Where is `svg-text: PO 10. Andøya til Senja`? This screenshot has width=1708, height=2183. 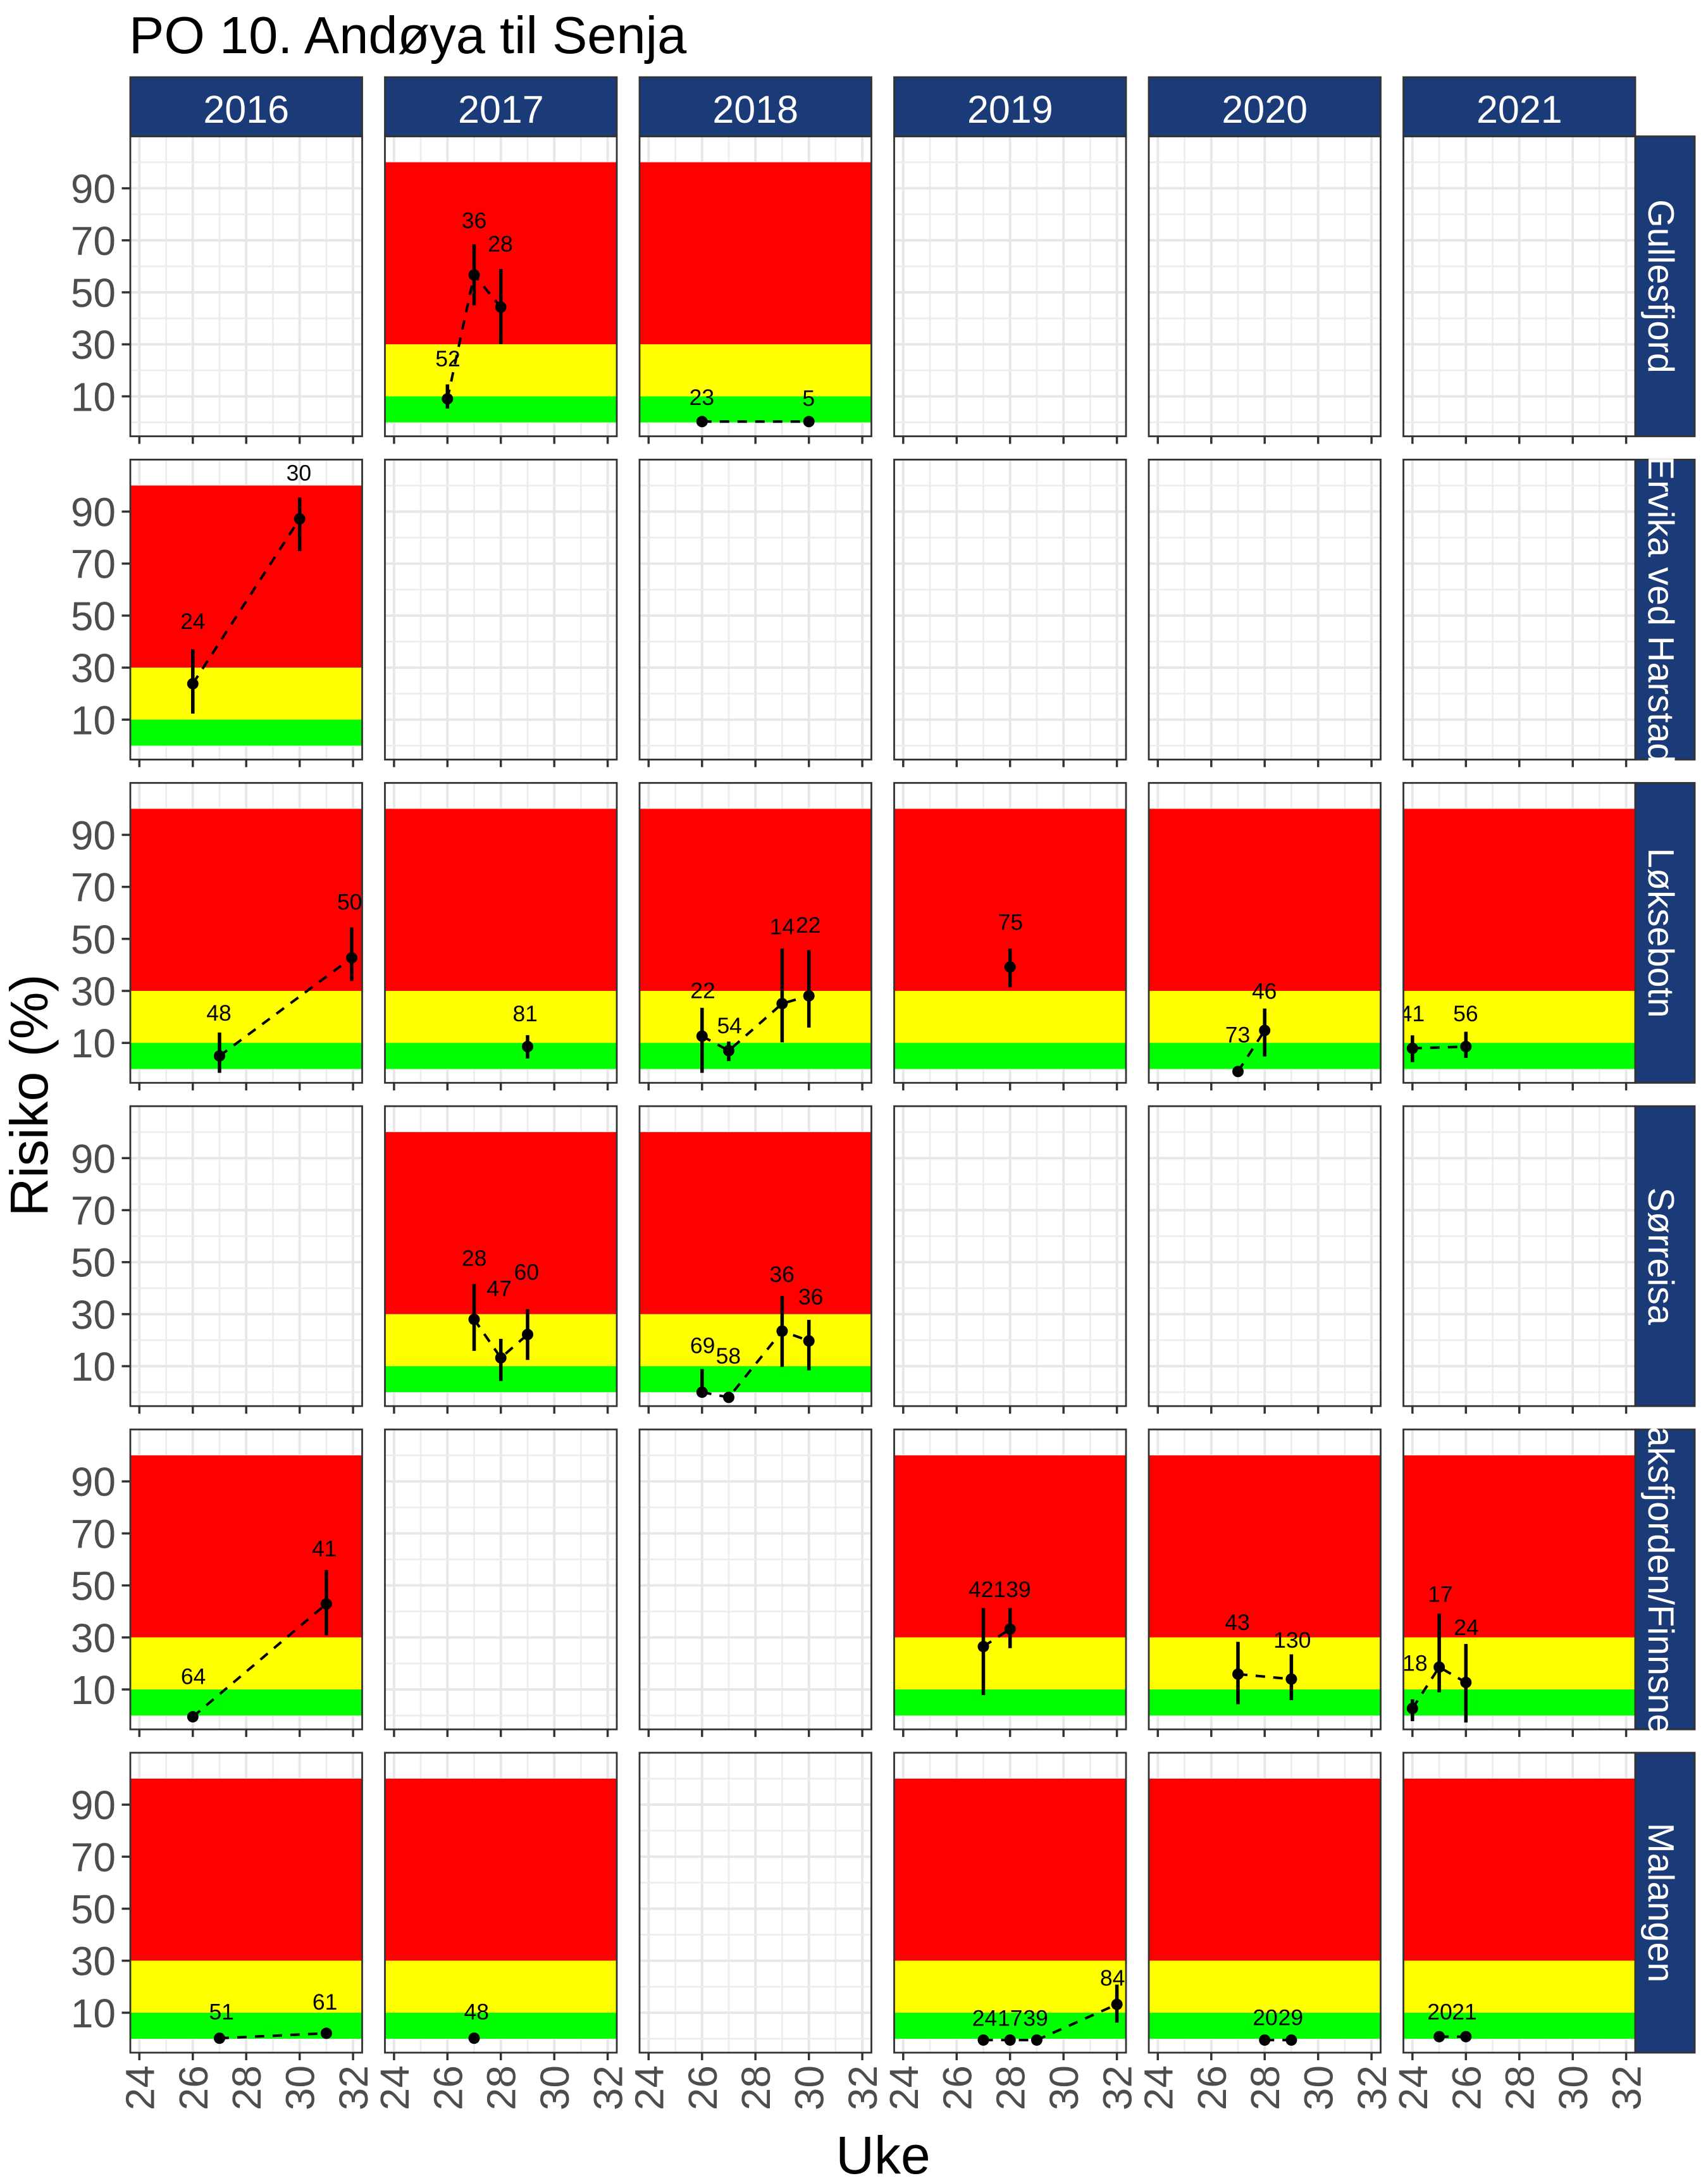
svg-text: PO 10. Andøya til Senja is located at coordinates (408, 35).